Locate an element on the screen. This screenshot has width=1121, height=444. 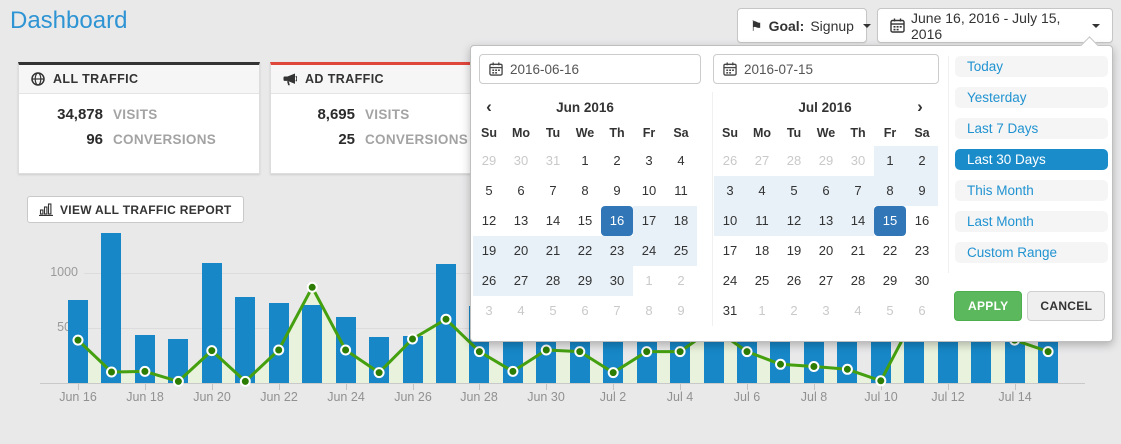
calendar-day: 23 is located at coordinates (922, 250).